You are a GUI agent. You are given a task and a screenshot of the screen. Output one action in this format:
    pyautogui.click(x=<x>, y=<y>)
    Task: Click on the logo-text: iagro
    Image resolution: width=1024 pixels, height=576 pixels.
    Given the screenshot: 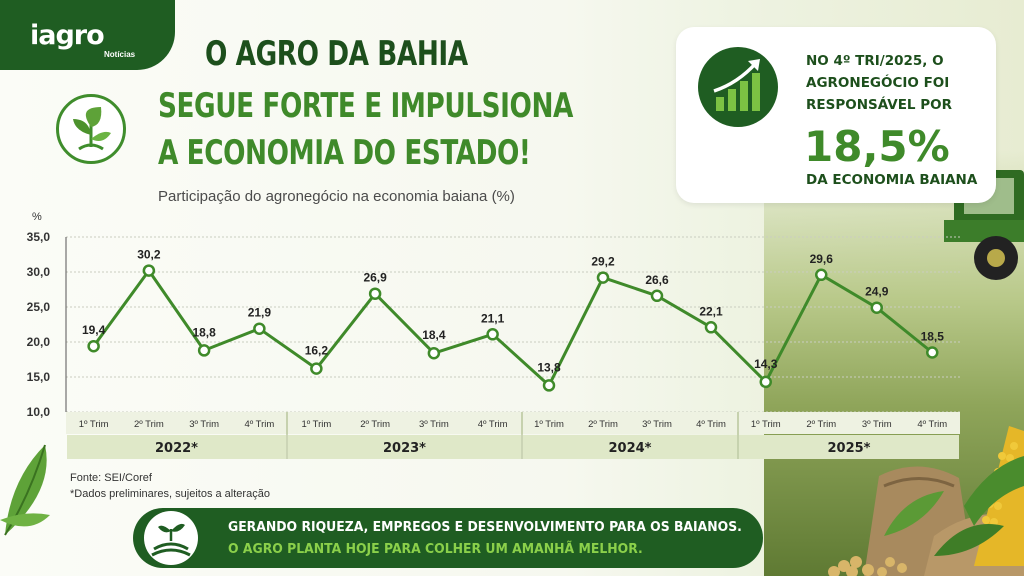 What is the action you would take?
    pyautogui.click(x=67, y=35)
    